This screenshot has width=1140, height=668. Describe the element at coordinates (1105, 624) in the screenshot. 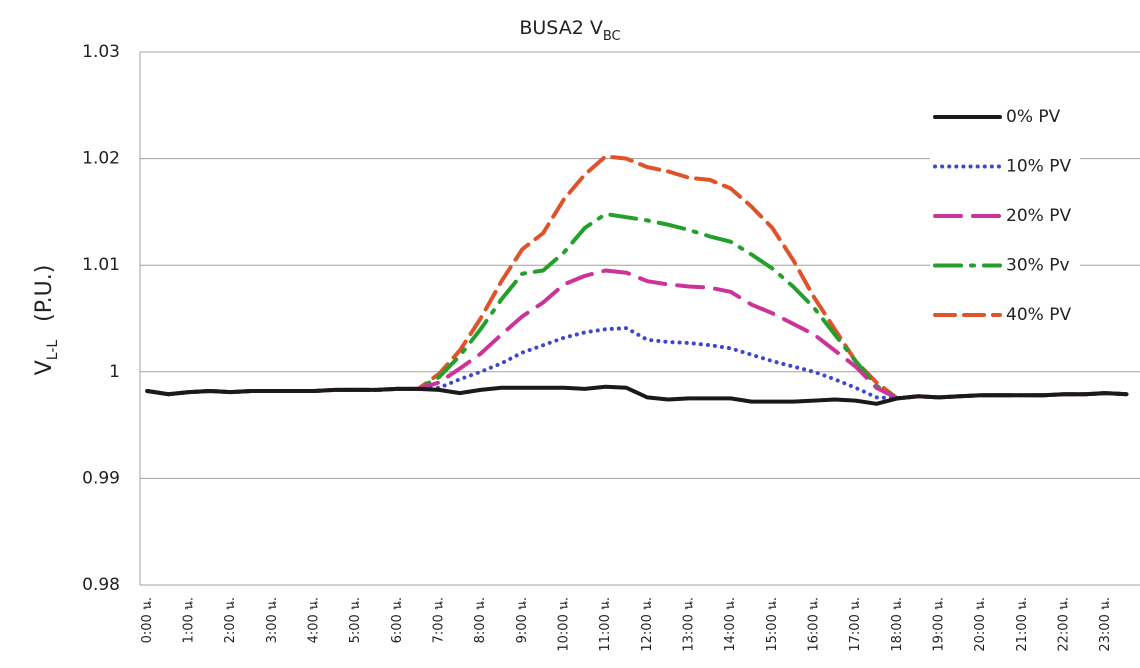

I see `x-tick-label: 23:00 น.` at that location.